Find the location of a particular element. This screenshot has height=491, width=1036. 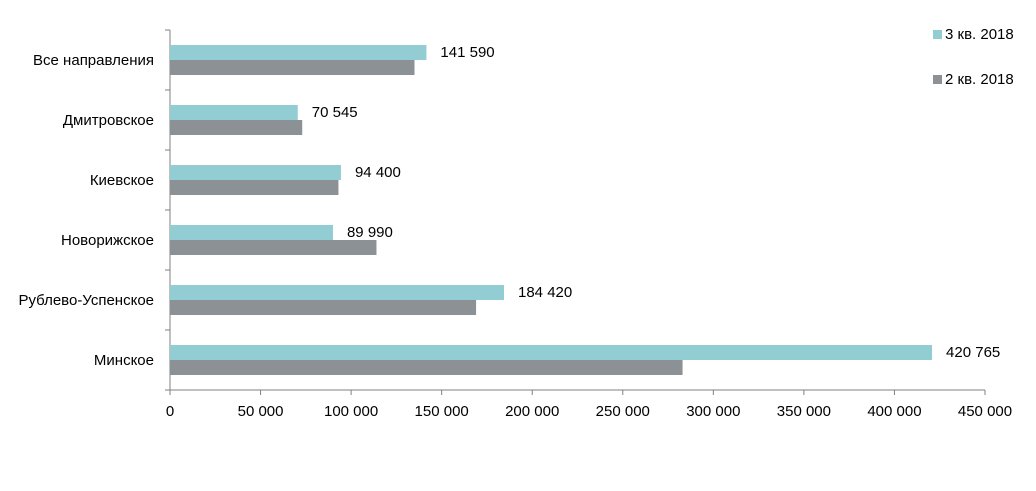

legend-label: 2 кв. 2018 is located at coordinates (979, 79).